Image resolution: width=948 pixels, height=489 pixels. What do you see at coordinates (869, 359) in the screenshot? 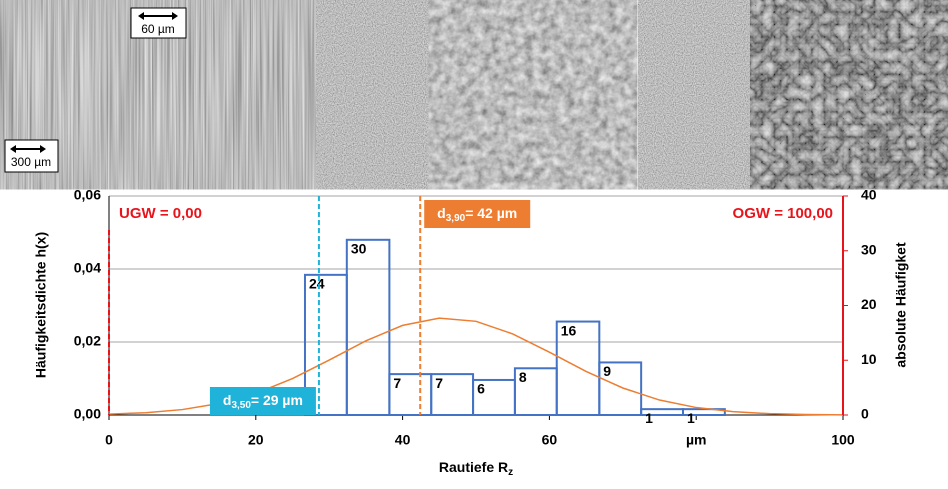
I see `y2-tick-label: 10` at bounding box center [869, 359].